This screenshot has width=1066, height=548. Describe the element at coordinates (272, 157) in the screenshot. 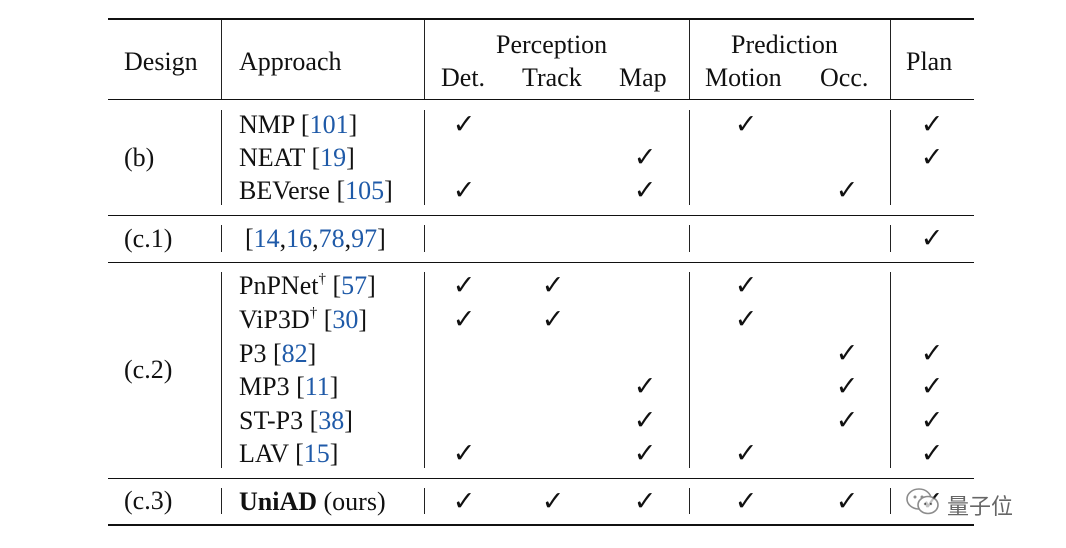

I see `approach-name: NEAT` at that location.